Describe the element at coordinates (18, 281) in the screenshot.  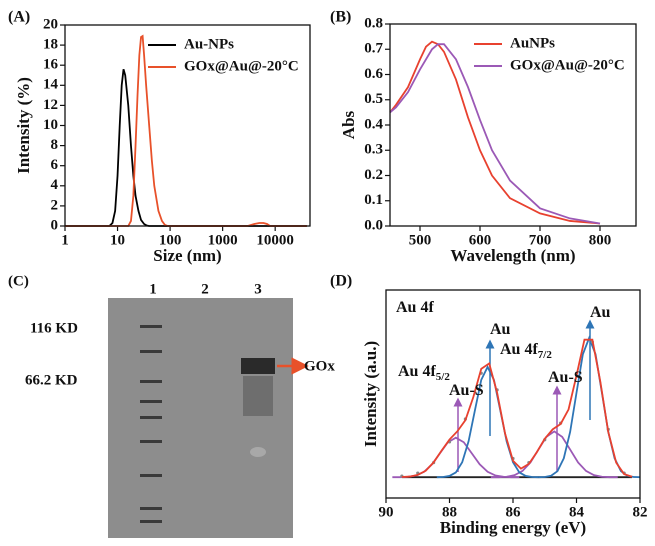
I see `panel-label: (C)` at that location.